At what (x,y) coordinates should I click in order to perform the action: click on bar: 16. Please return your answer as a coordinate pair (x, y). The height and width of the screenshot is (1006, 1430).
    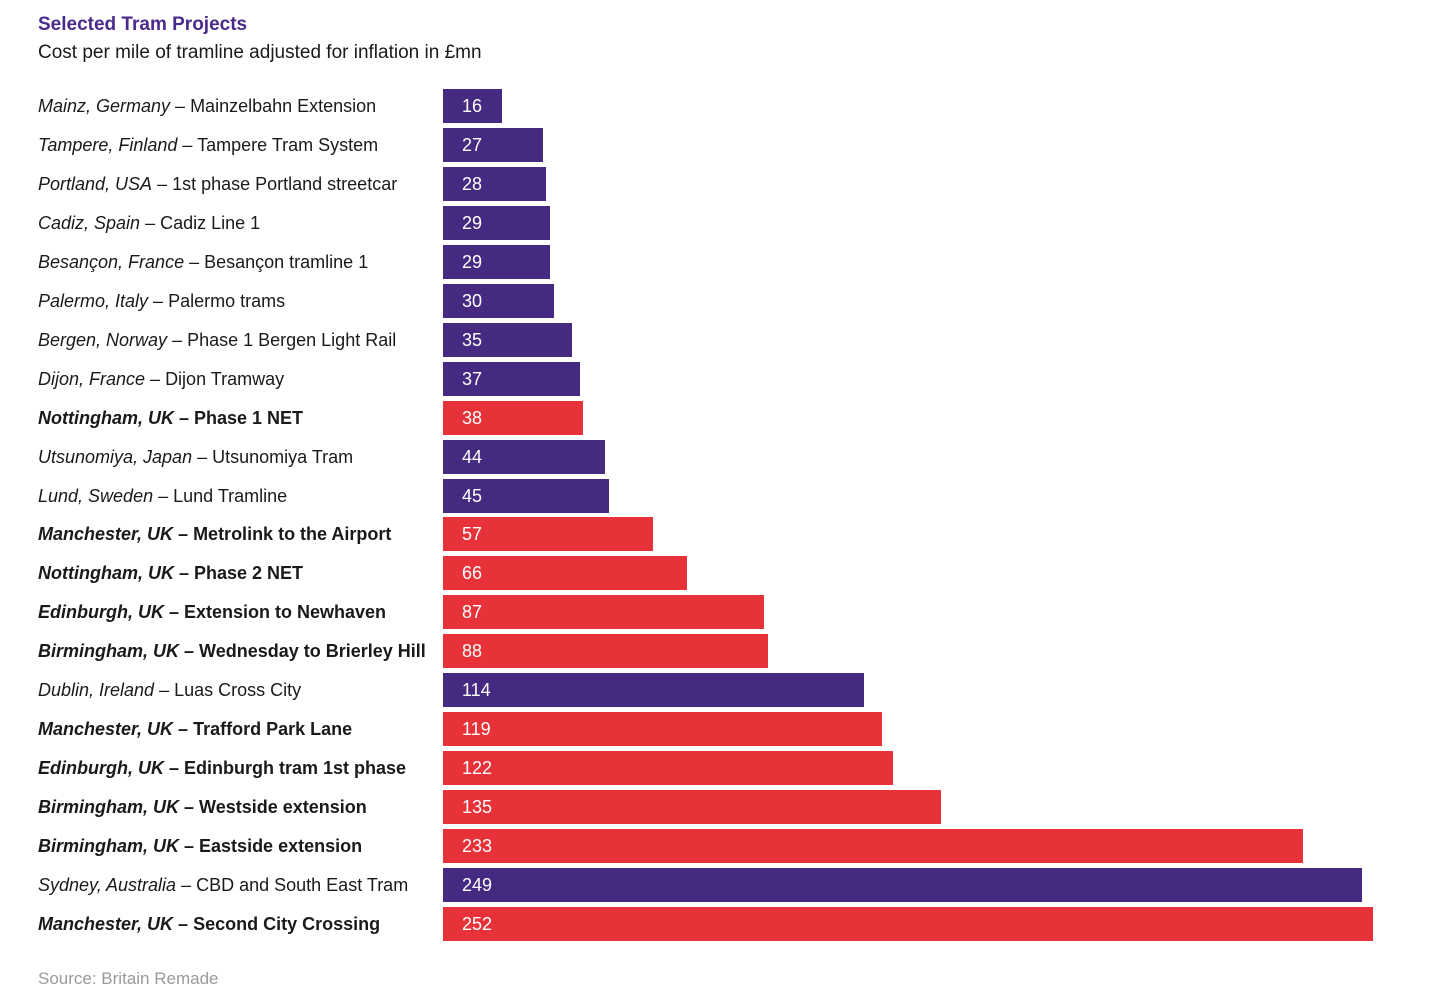
    Looking at the image, I should click on (472, 106).